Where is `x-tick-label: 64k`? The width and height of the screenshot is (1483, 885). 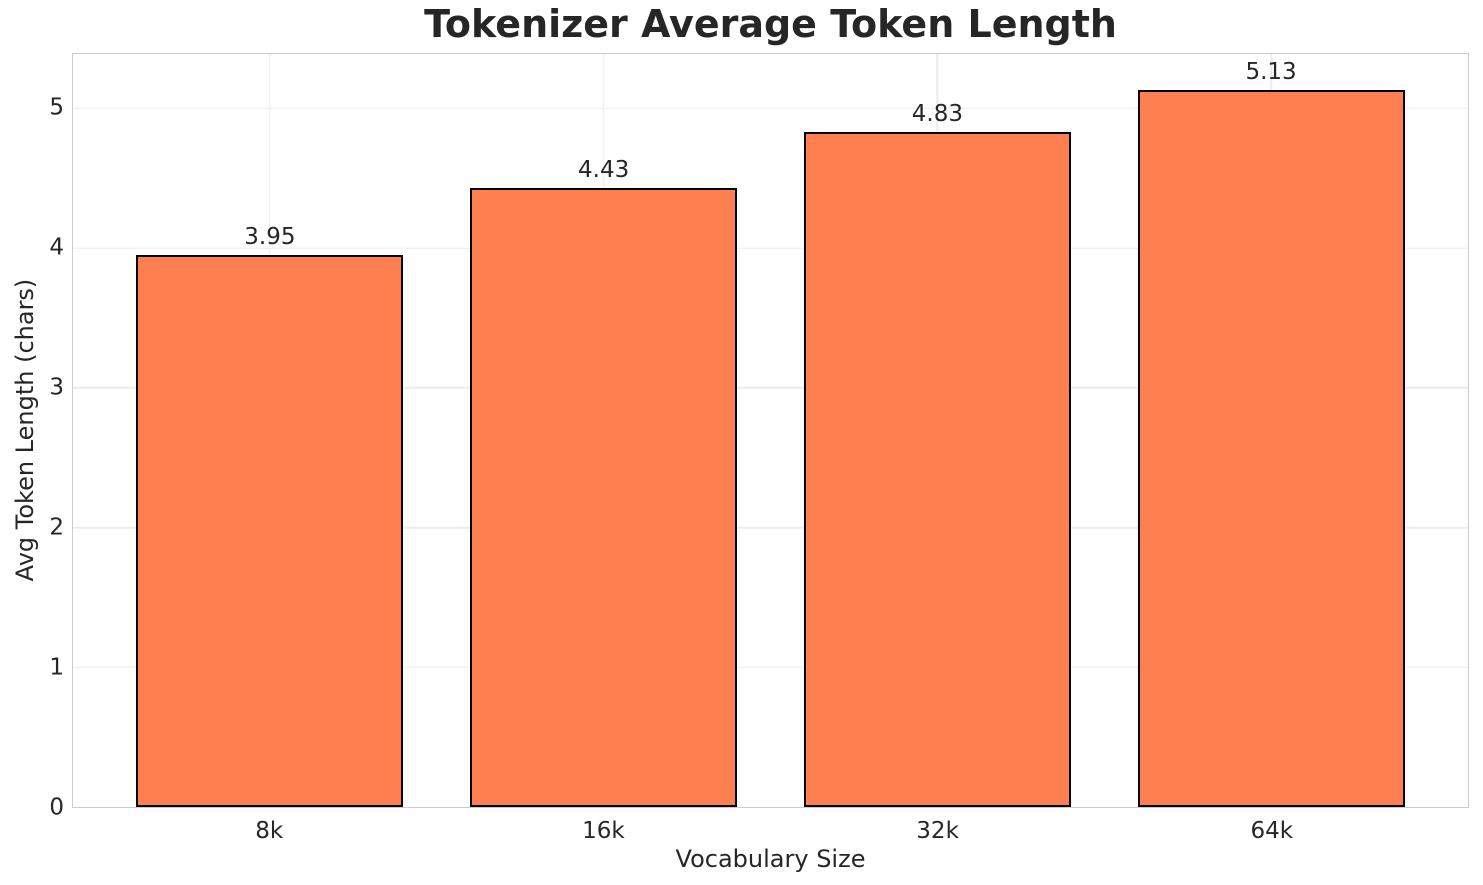 x-tick-label: 64k is located at coordinates (1272, 831).